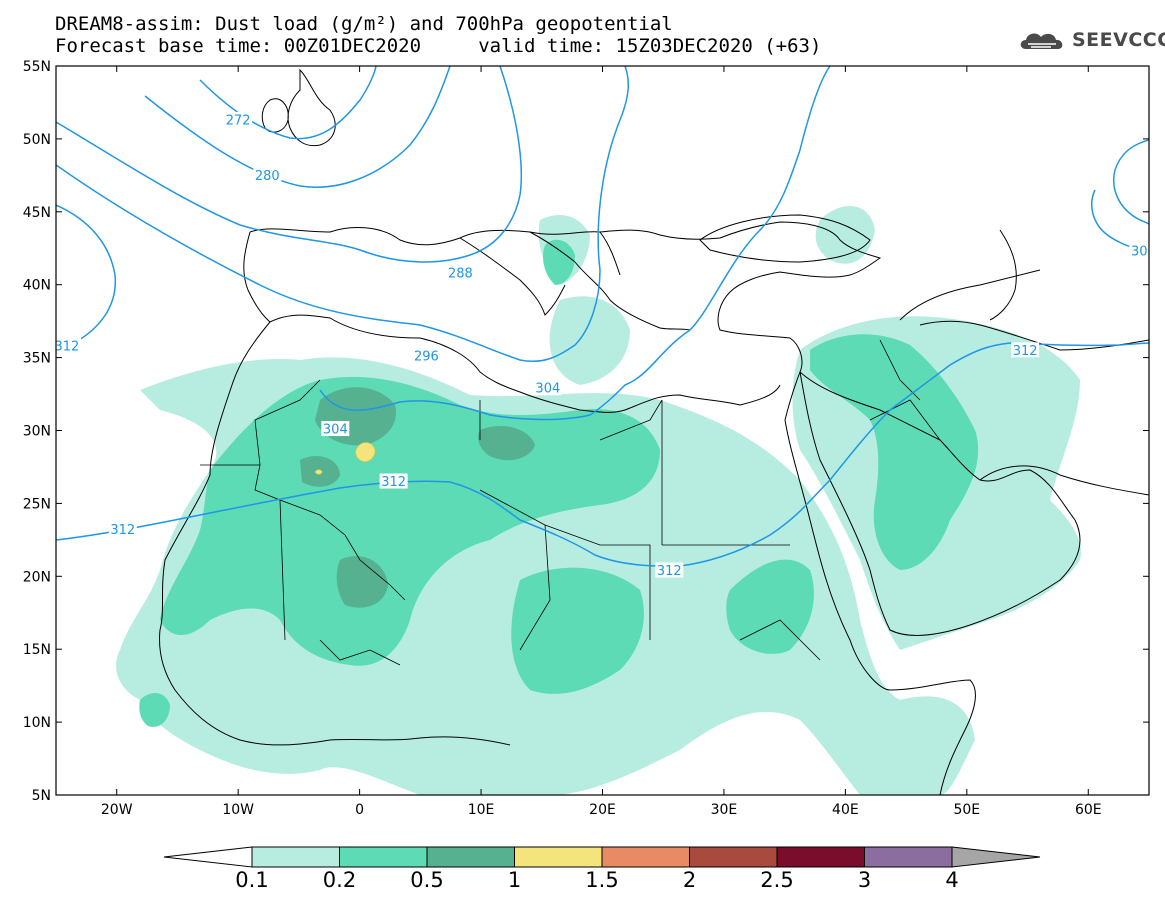 The image size is (1165, 907). Describe the element at coordinates (776, 880) in the screenshot. I see `colorbar-level-label: 2.5` at that location.